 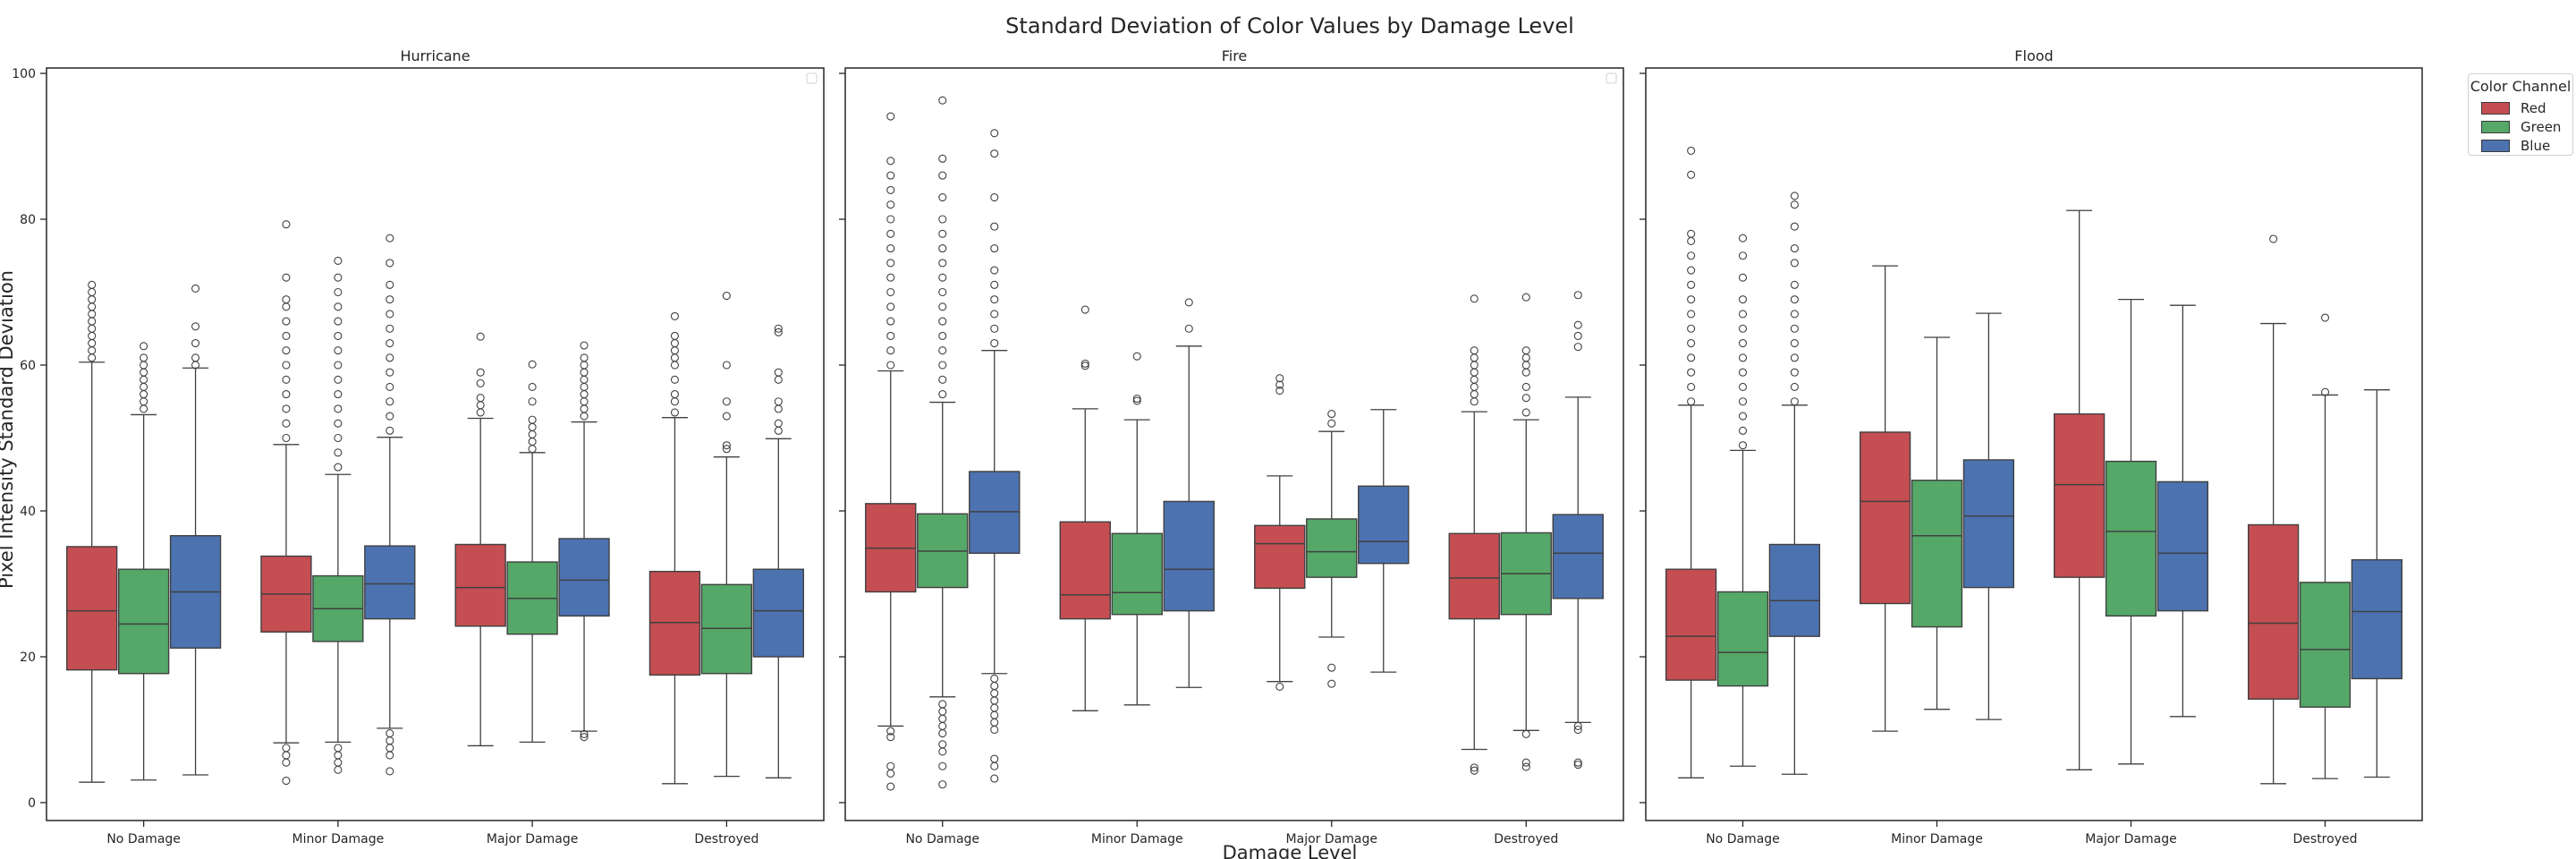 What do you see at coordinates (1384, 525) in the screenshot?
I see `box-body-fire-major-damage-blue` at bounding box center [1384, 525].